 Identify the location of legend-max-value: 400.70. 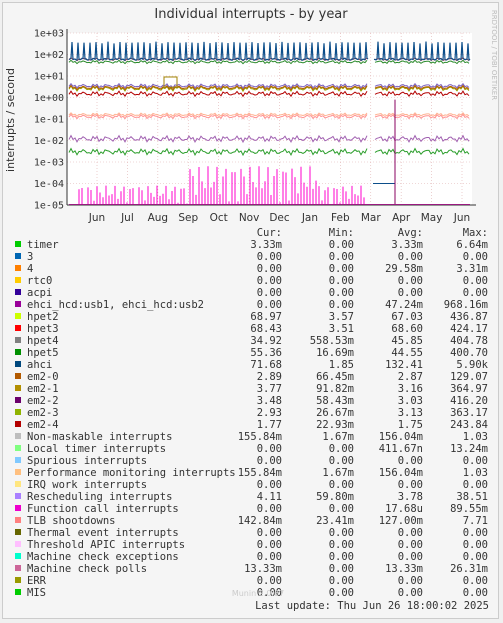
(469, 353).